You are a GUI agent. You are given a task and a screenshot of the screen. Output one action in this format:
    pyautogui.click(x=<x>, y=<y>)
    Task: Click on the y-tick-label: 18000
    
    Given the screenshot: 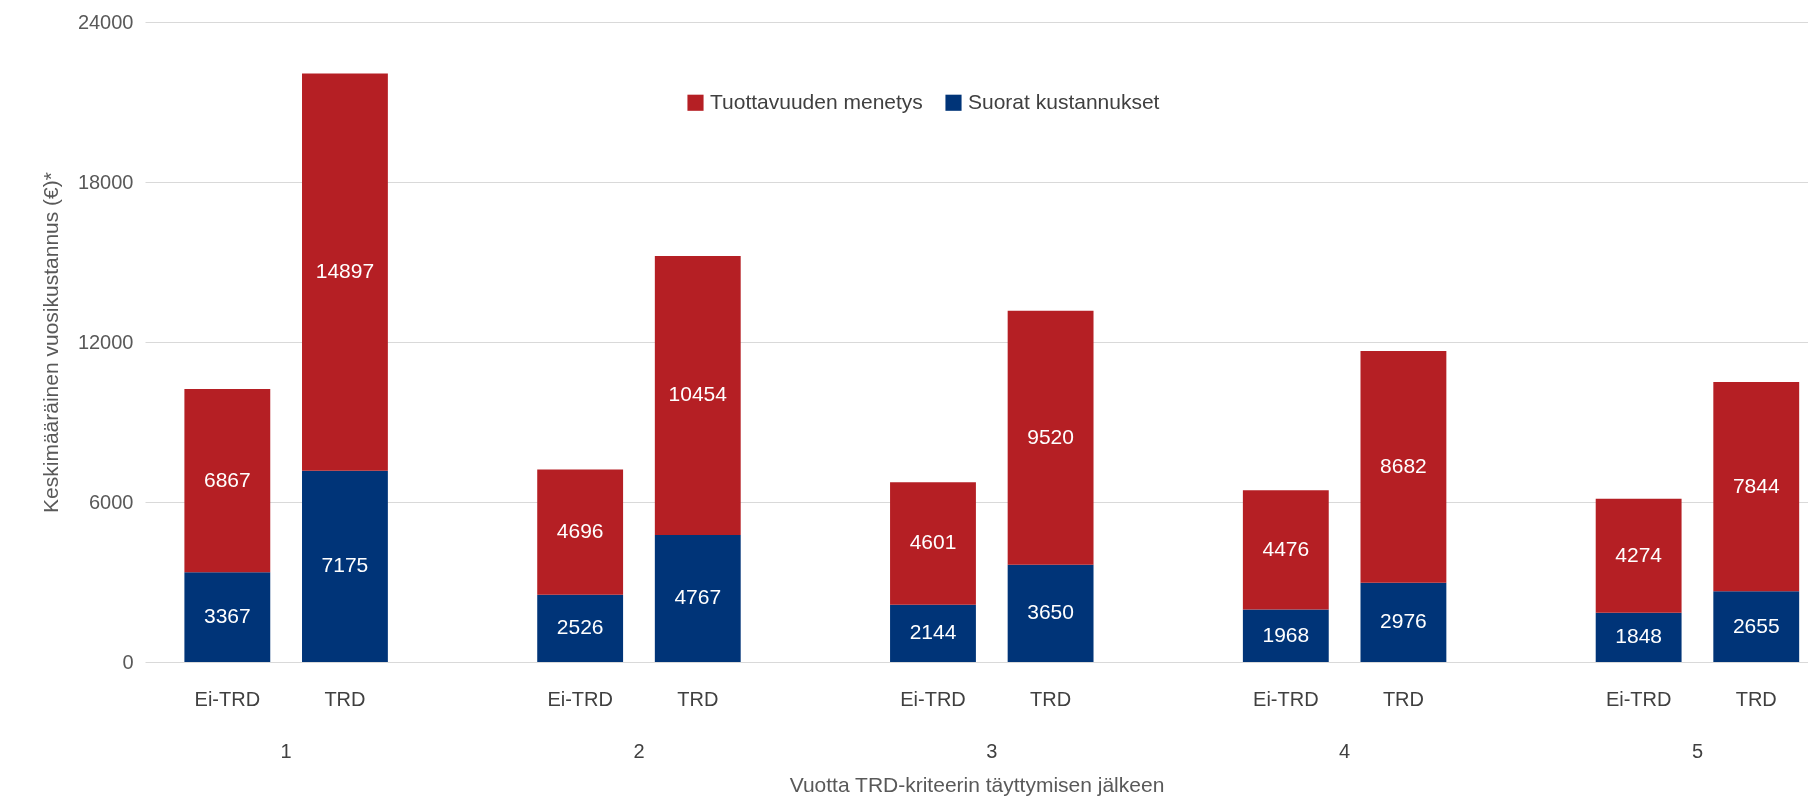 What is the action you would take?
    pyautogui.click(x=105, y=181)
    